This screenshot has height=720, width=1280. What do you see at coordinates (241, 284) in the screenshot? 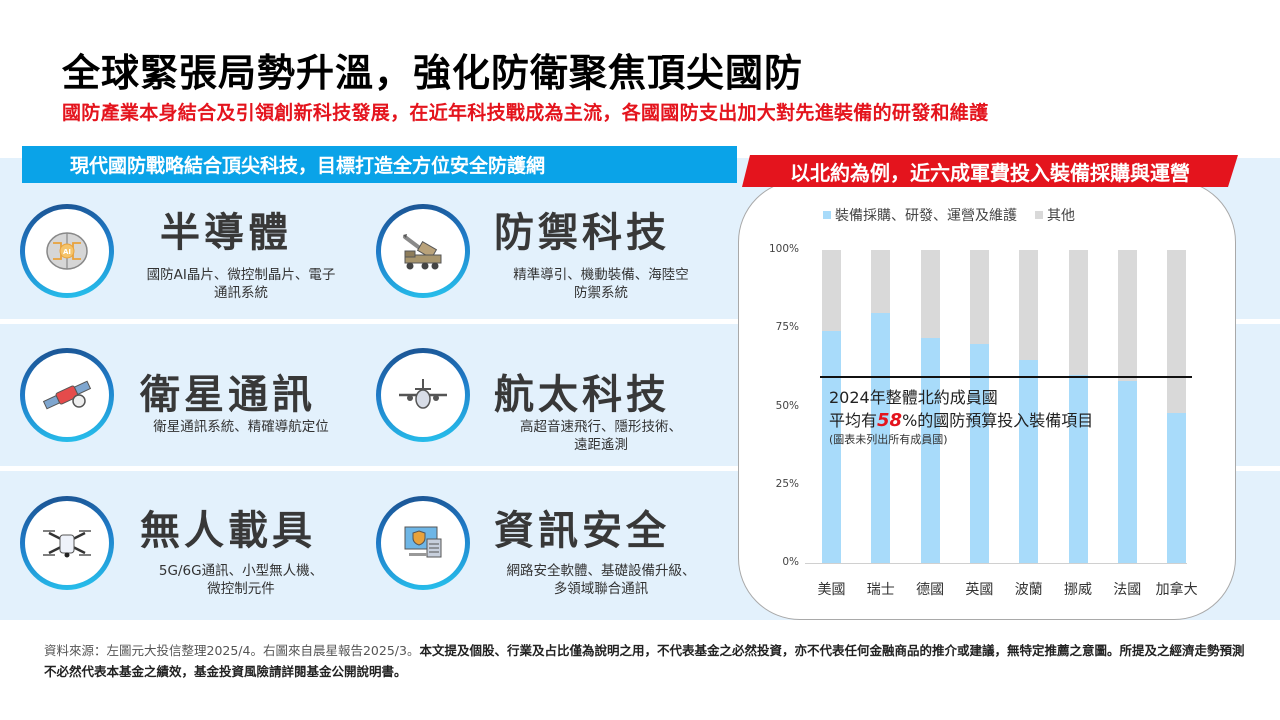
I see `tech-description: 國防AI晶片、微控制晶片、電子 通訊系統` at bounding box center [241, 284].